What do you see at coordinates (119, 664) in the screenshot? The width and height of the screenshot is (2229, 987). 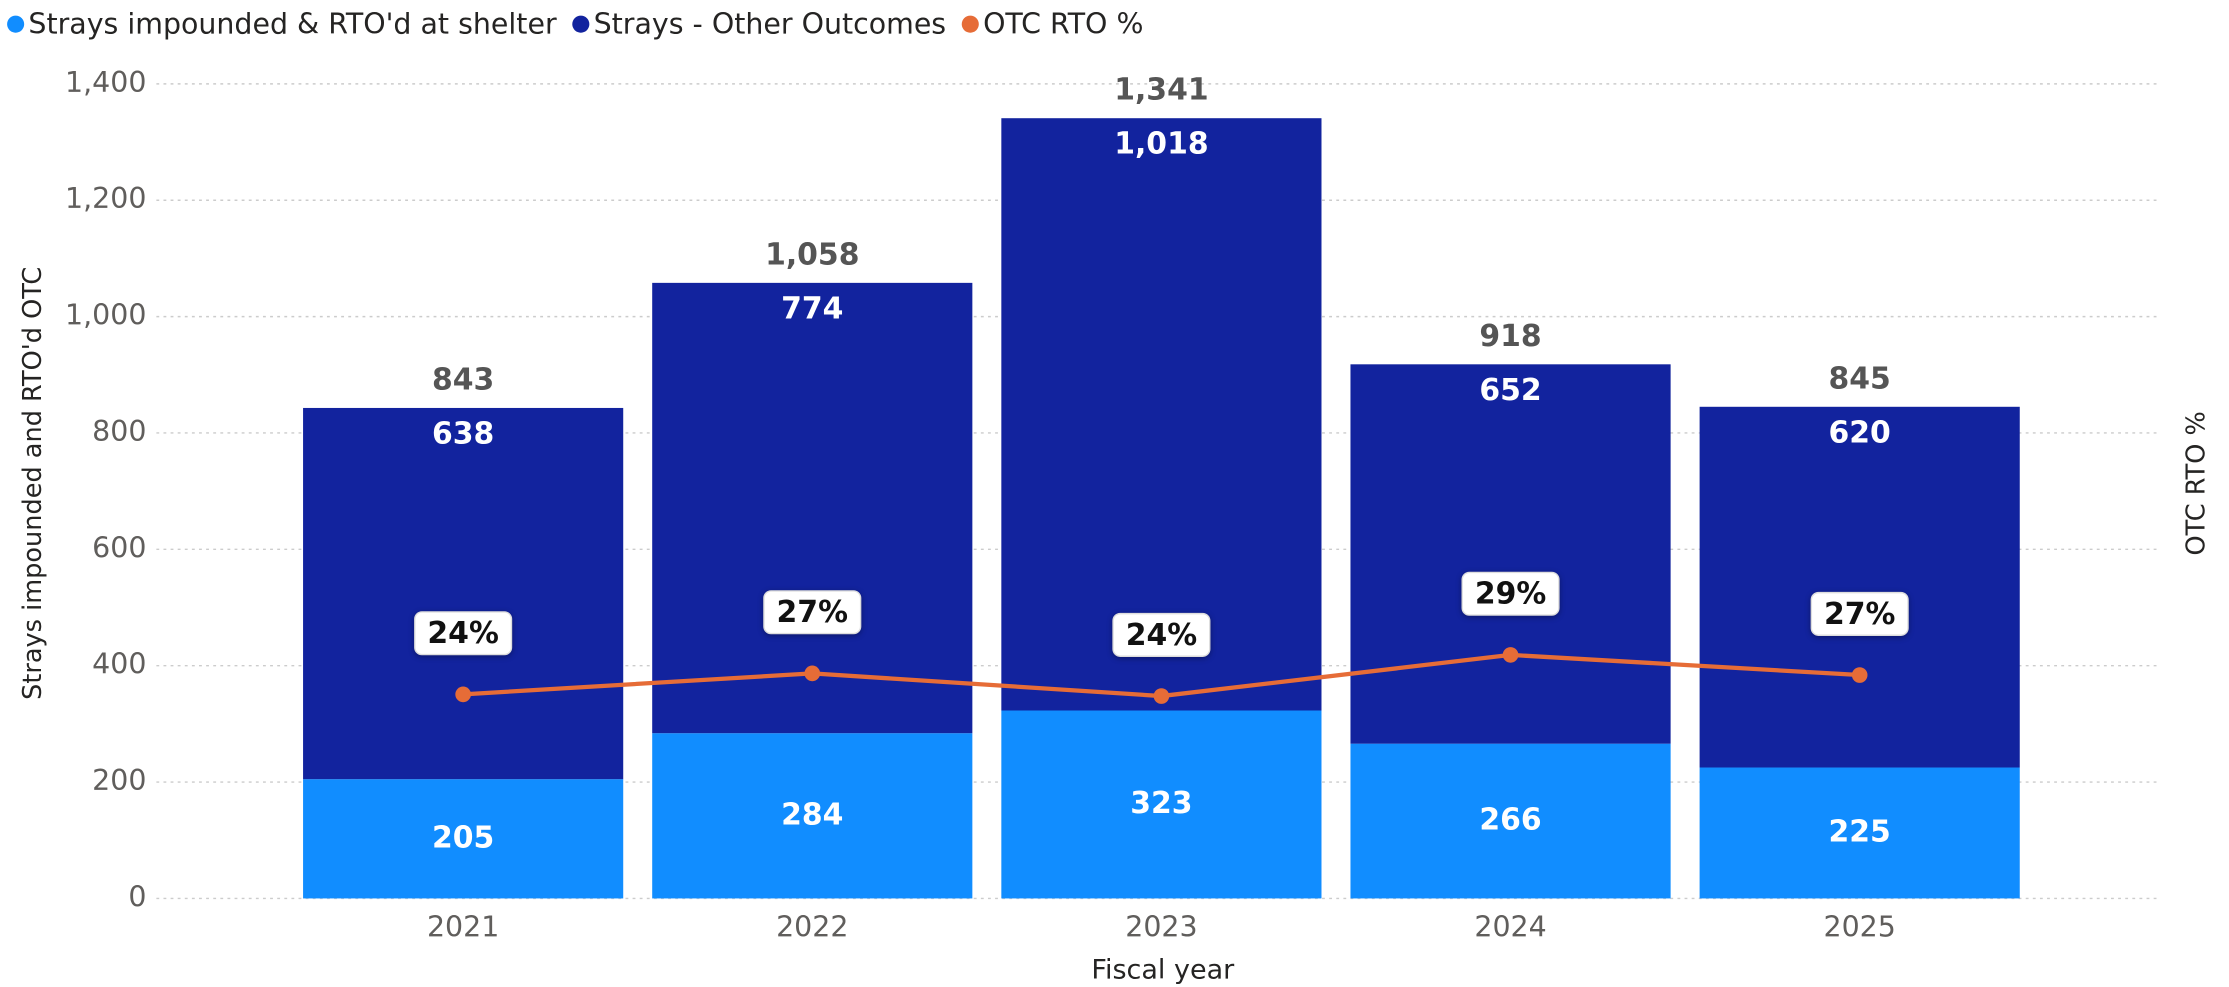 I see `y-tick-label: 400` at bounding box center [119, 664].